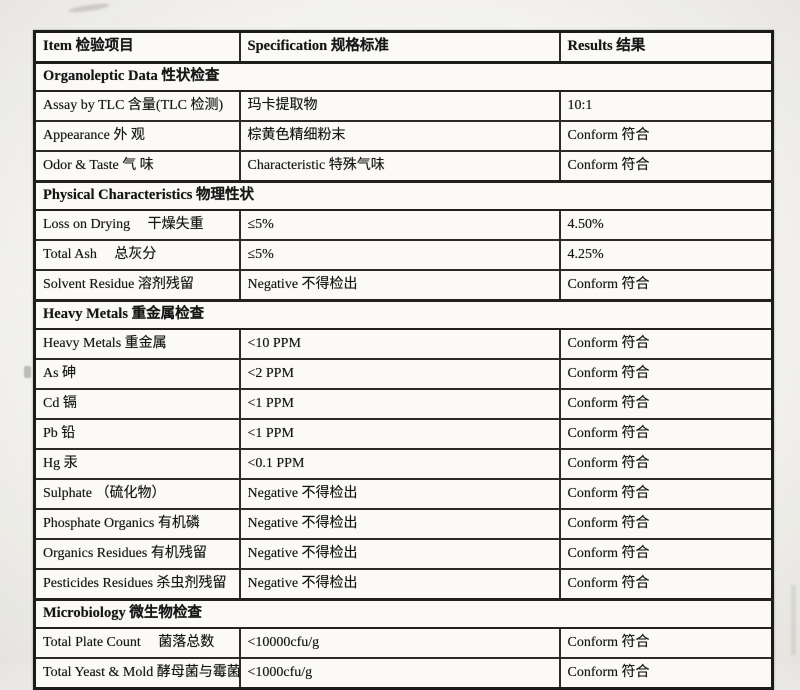 The image size is (800, 690). I want to click on table-header-row: Item 检验项目 Specification 规格标准 Results 结果, so click(403, 47).